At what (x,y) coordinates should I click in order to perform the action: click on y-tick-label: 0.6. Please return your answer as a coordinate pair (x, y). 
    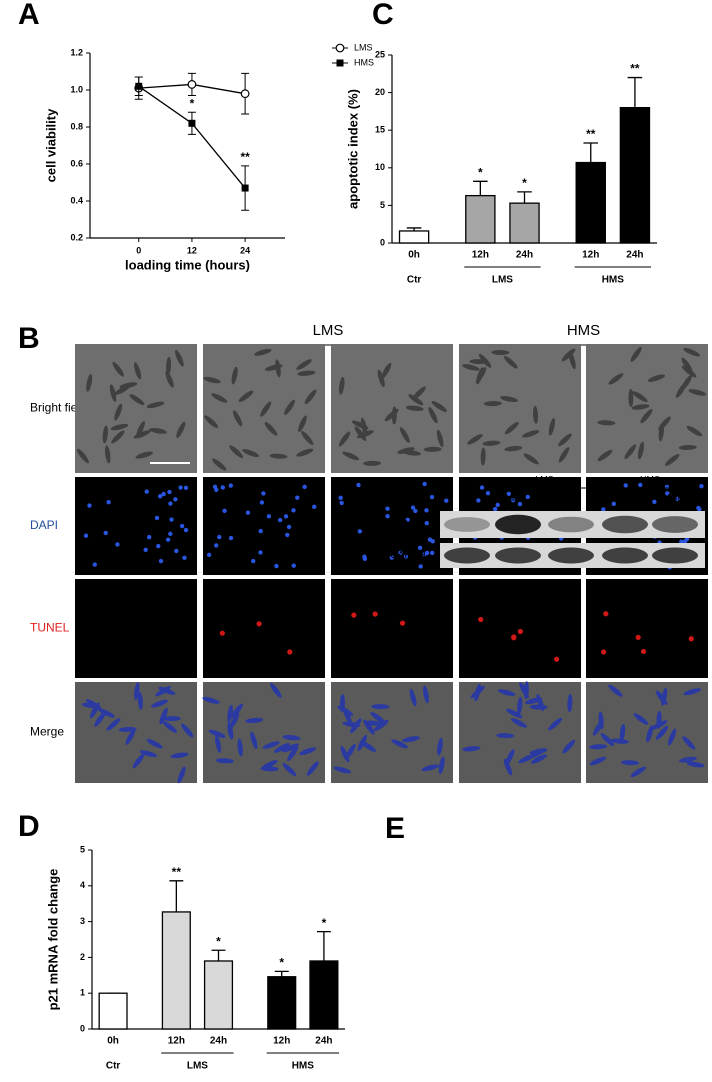
    Looking at the image, I should click on (76, 163).